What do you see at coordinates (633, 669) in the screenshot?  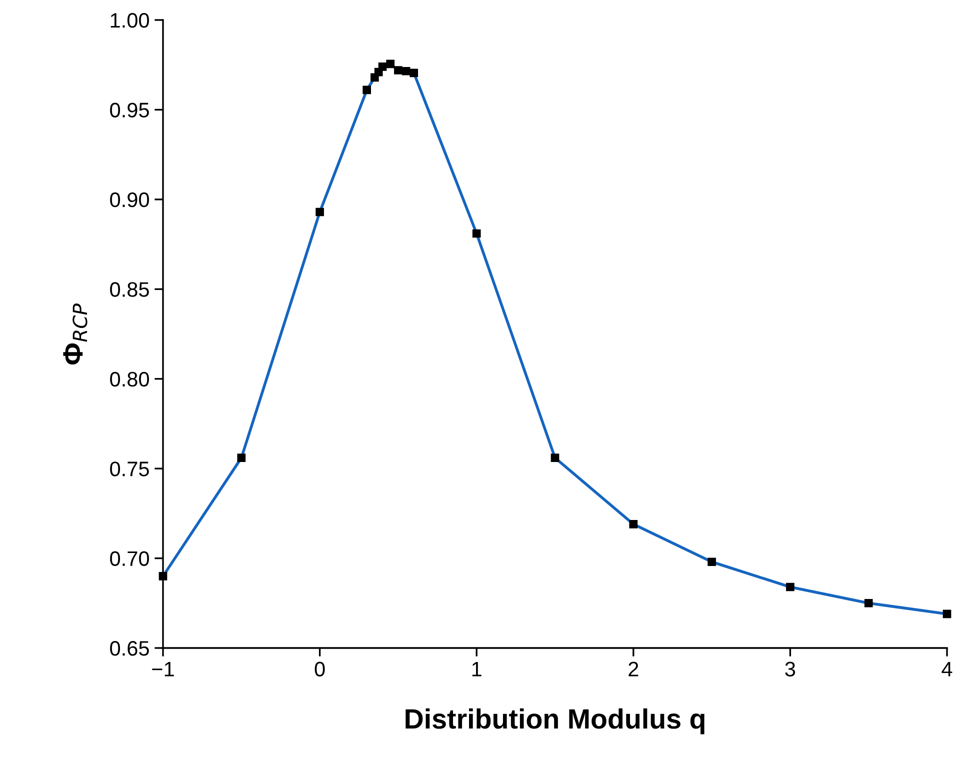 I see `x-tick-label: 2` at bounding box center [633, 669].